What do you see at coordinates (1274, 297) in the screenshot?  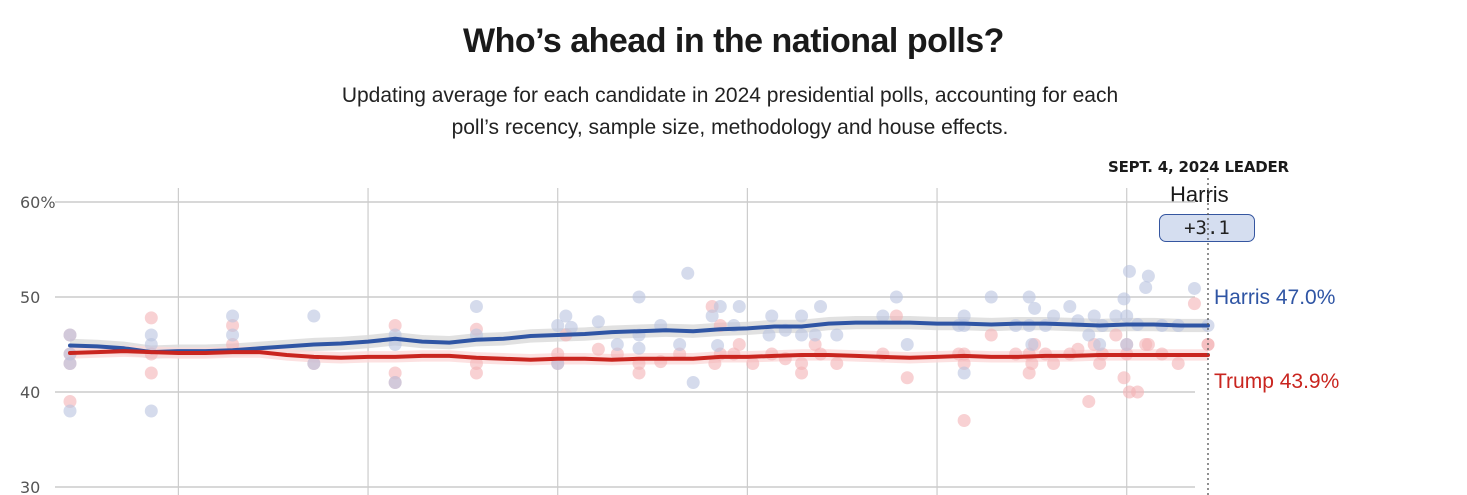 I see `harris-end-label: Harris 47.0%` at bounding box center [1274, 297].